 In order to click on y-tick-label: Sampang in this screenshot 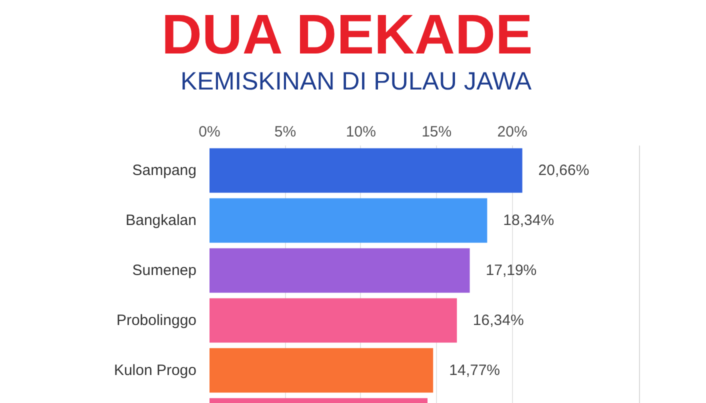, I will do `click(164, 170)`.